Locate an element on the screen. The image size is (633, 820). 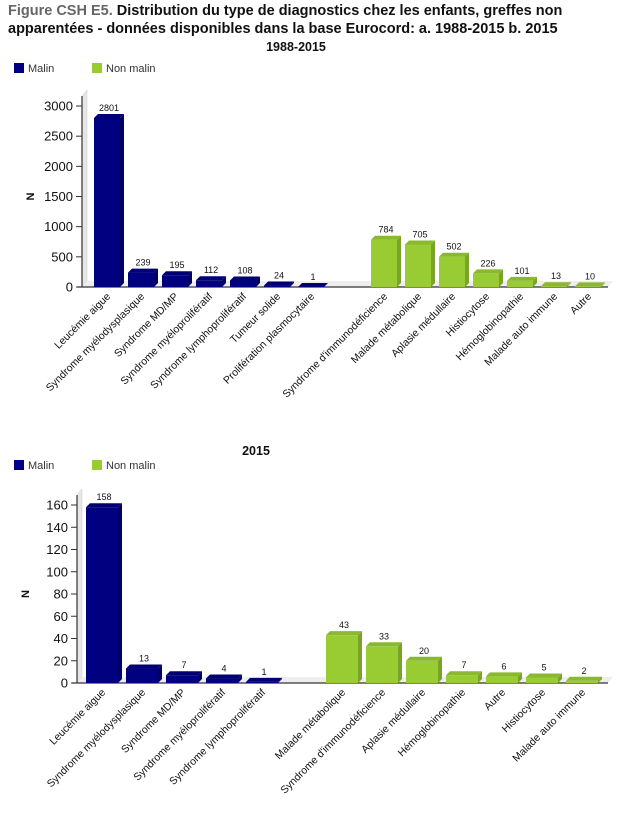
y-tick-label: 40 is located at coordinates (61, 638).